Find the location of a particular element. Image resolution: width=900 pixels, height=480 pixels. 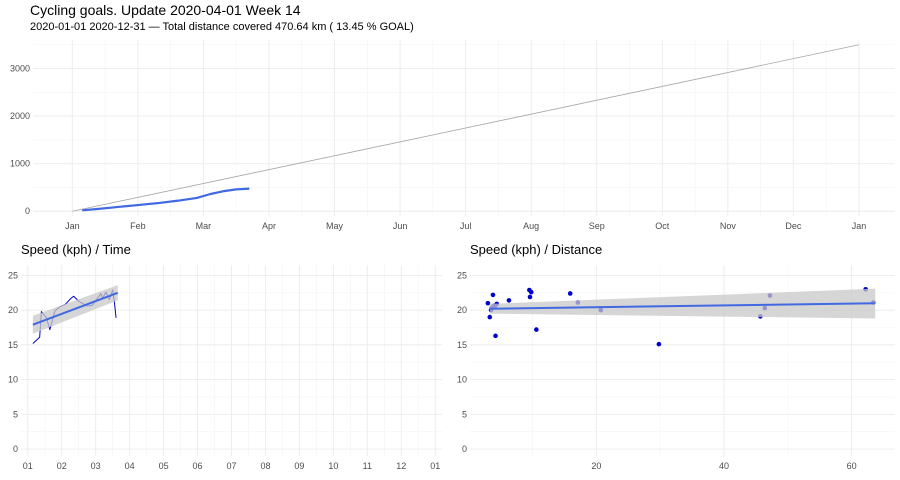

y-tick-label: 3000 is located at coordinates (20, 69).